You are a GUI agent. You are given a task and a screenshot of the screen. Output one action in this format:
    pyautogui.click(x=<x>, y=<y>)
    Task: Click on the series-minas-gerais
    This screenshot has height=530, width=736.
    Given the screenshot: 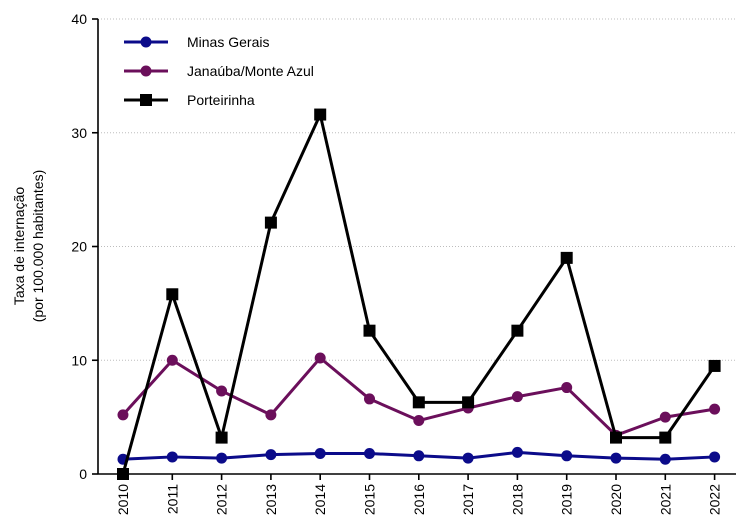 What is the action you would take?
    pyautogui.click(x=419, y=455)
    